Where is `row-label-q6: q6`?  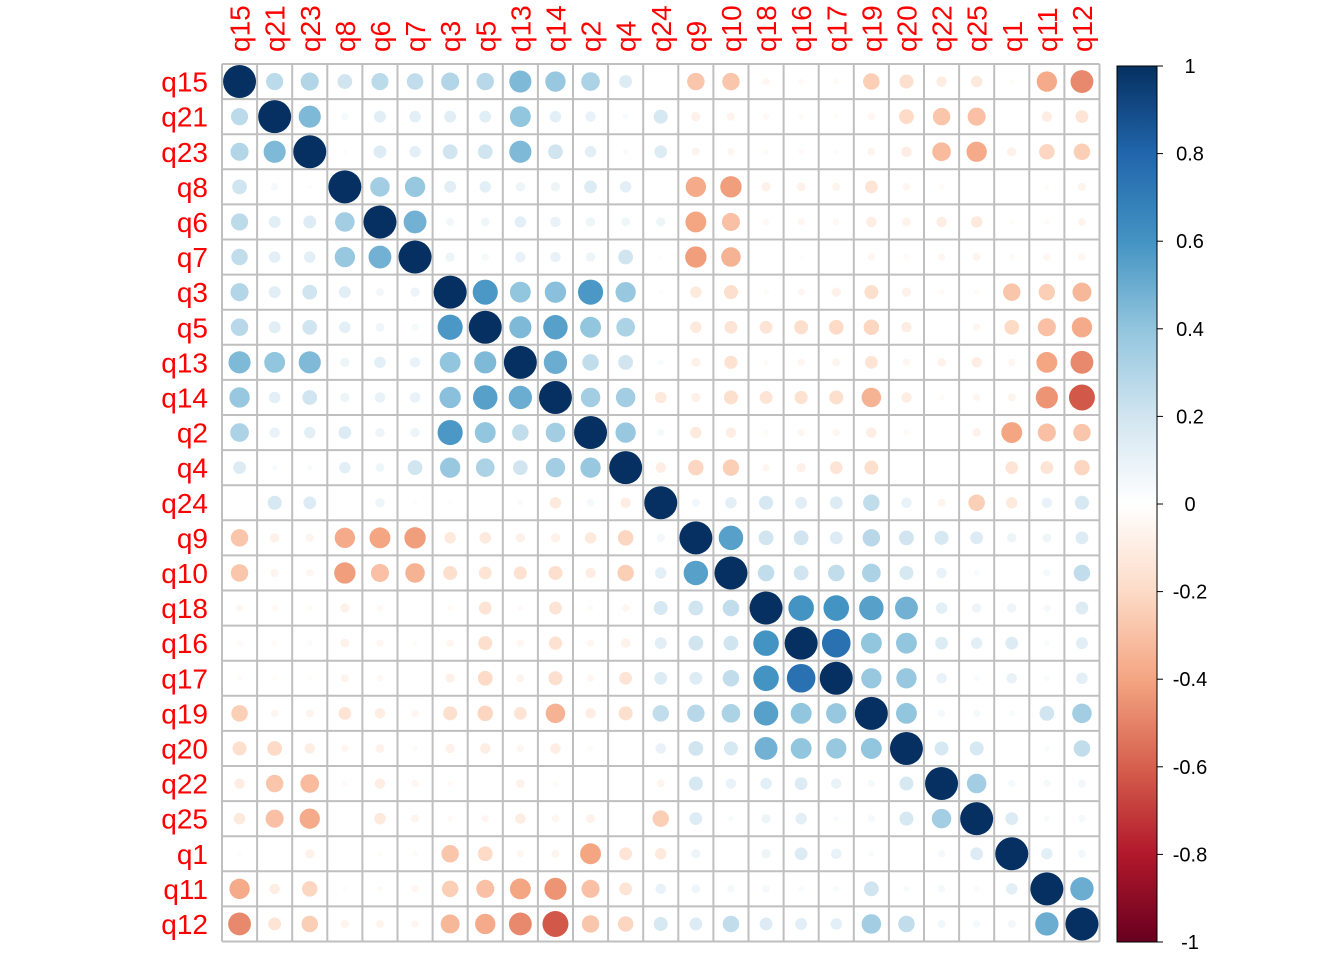
row-label-q6: q6 is located at coordinates (192, 222).